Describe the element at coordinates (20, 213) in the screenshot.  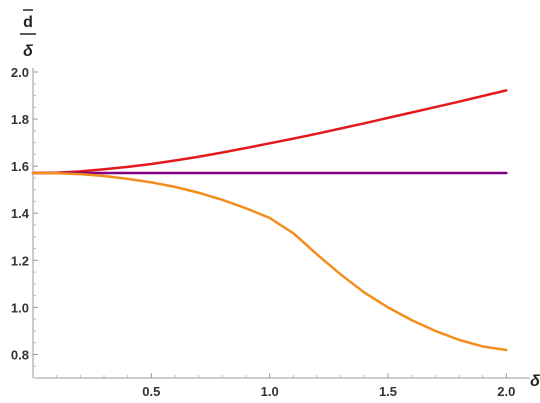
I see `y-tick-label: 1.4` at that location.